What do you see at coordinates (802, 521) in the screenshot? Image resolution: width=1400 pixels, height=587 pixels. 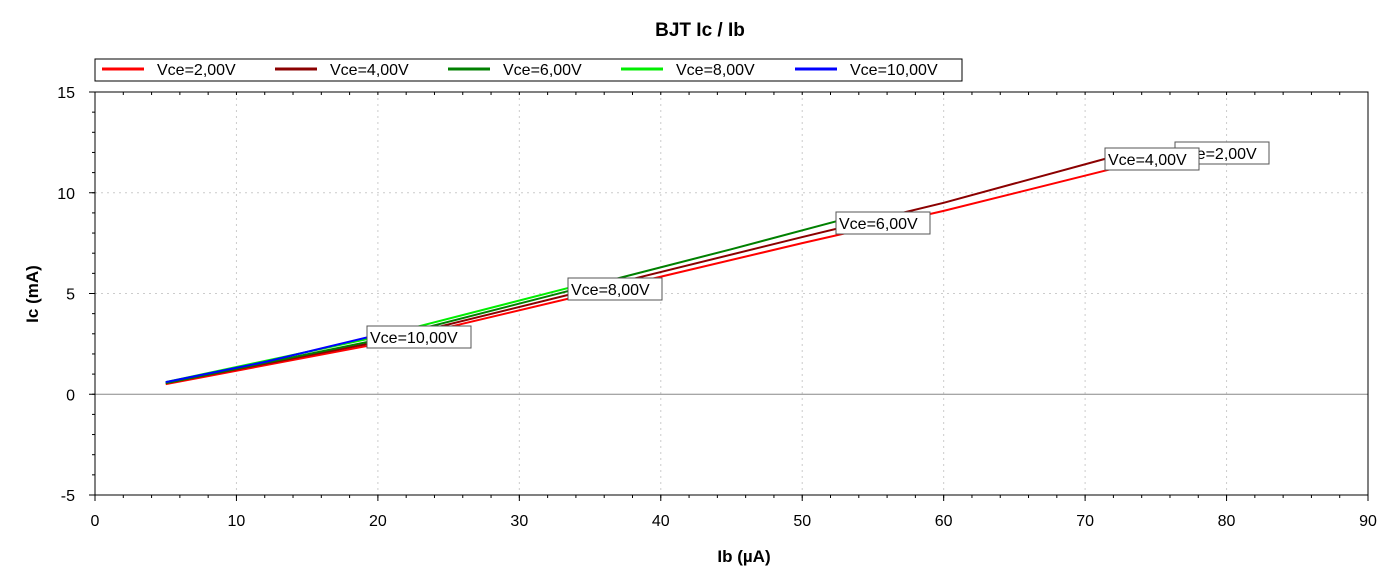 I see `x-tick-label: 50` at bounding box center [802, 521].